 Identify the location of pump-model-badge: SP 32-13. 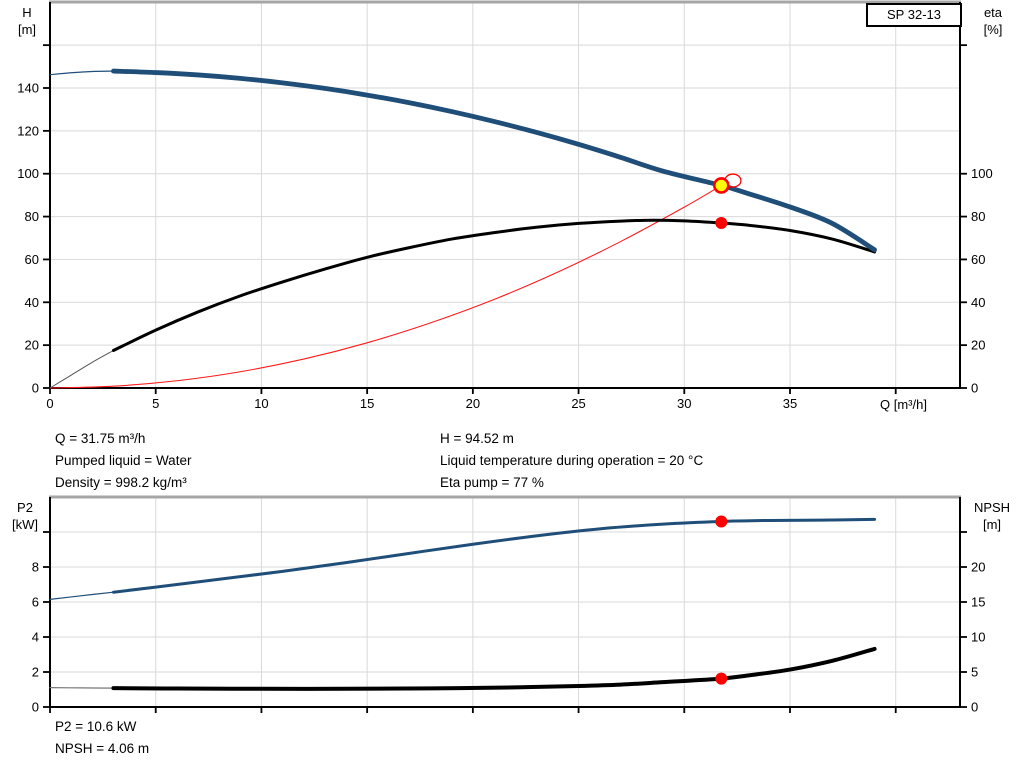
(914, 15).